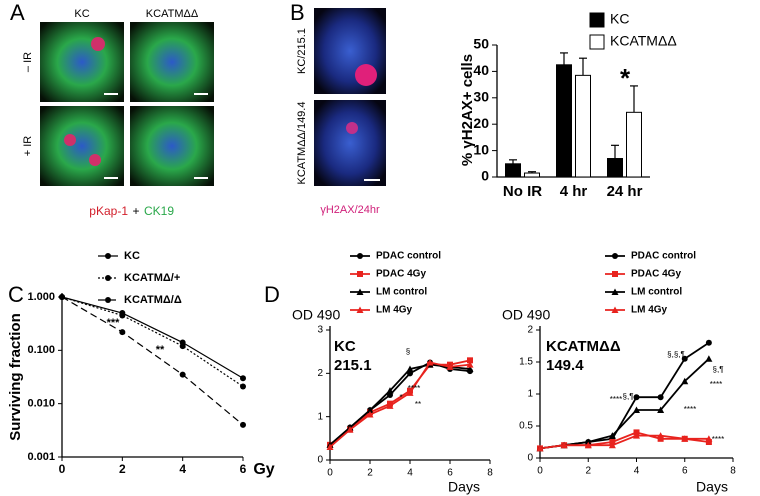  Describe the element at coordinates (320, 373) in the screenshot. I see `y-tick-label: 2` at that location.